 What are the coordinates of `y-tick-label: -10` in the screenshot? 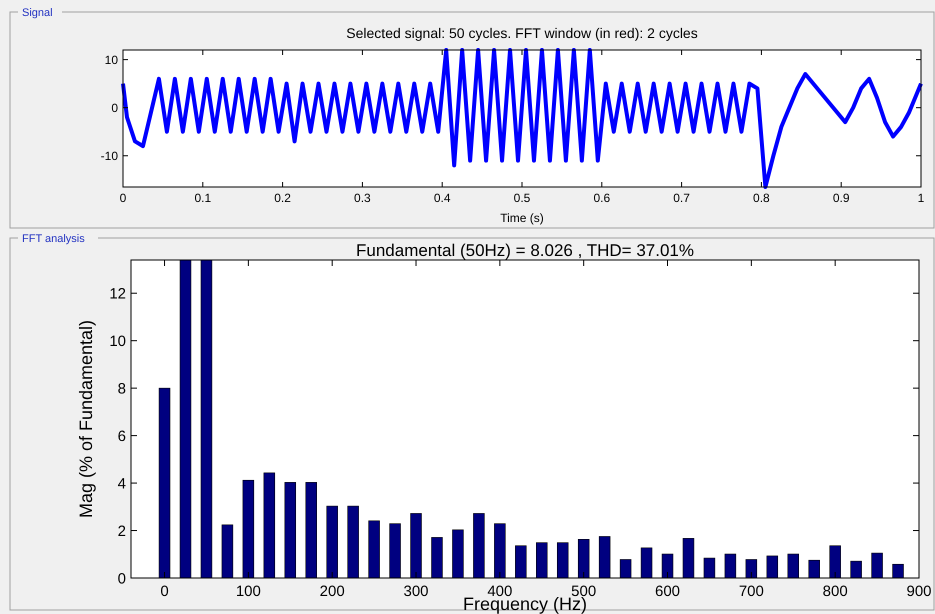 It's located at (109, 155).